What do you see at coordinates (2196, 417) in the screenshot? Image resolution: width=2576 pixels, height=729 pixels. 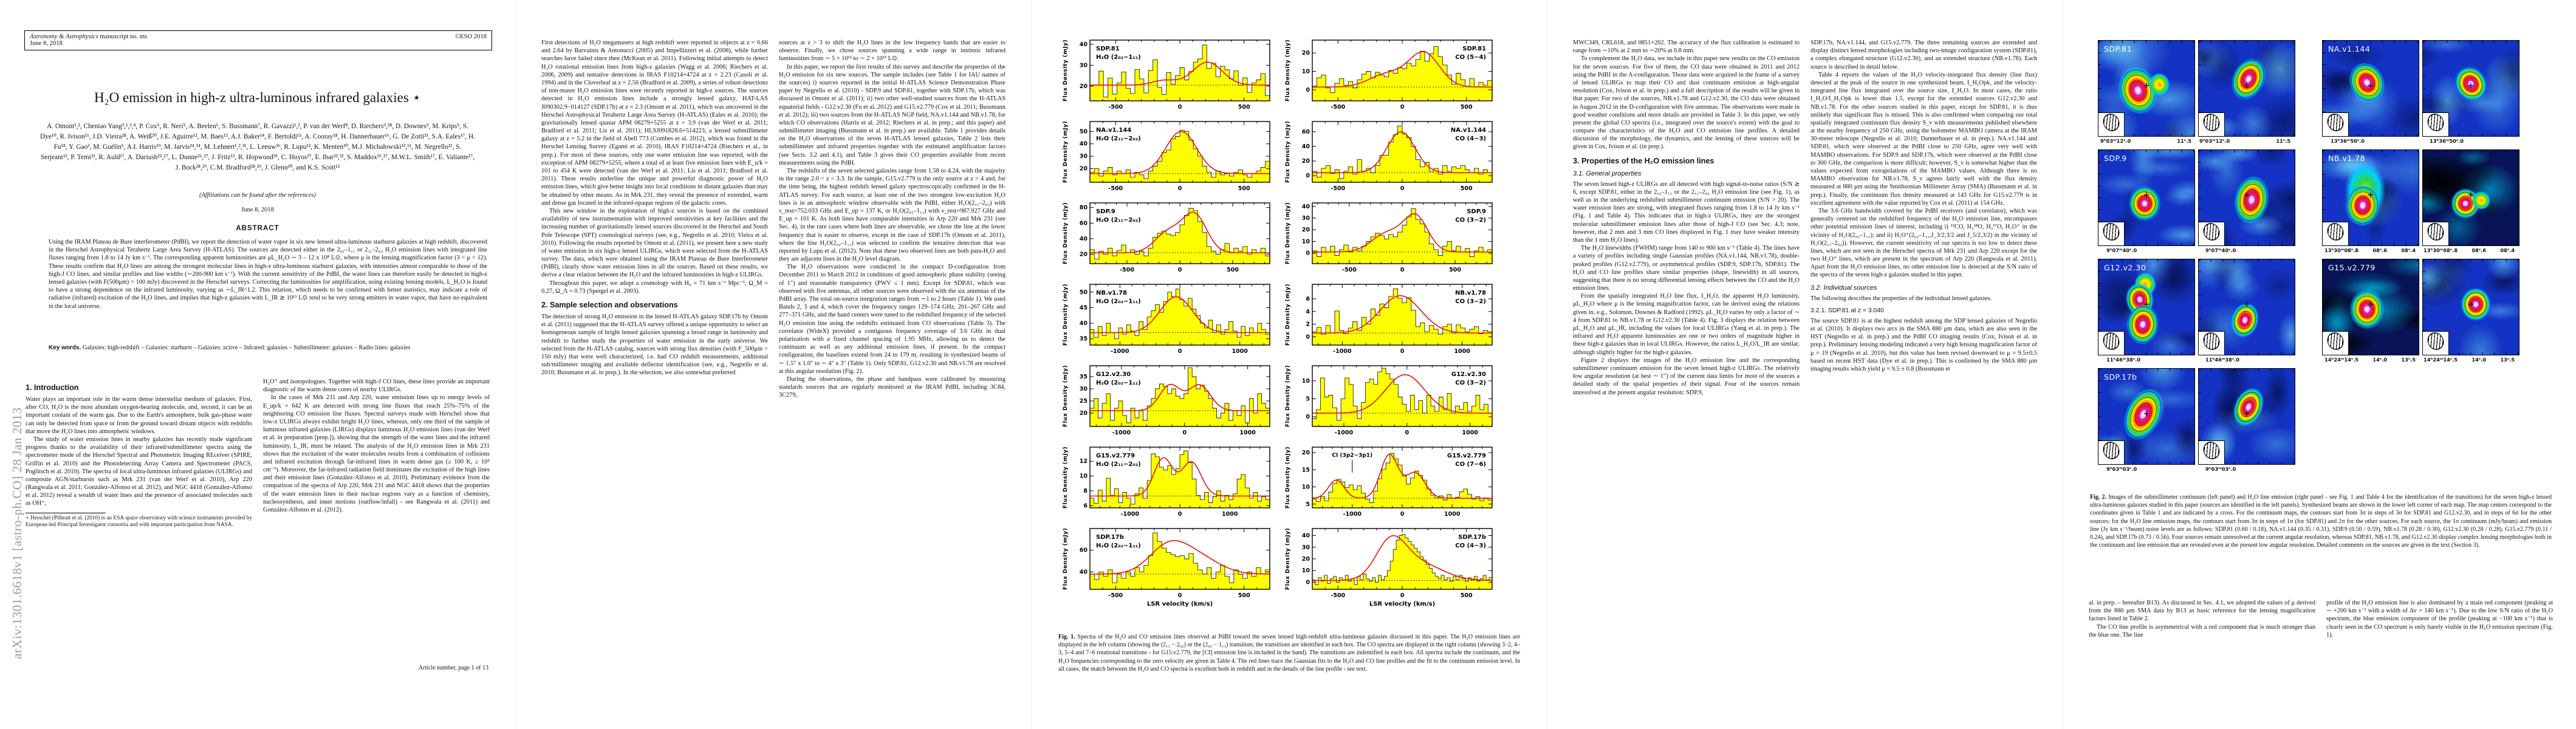 I see `map-pair: + SDP.17b +` at bounding box center [2196, 417].